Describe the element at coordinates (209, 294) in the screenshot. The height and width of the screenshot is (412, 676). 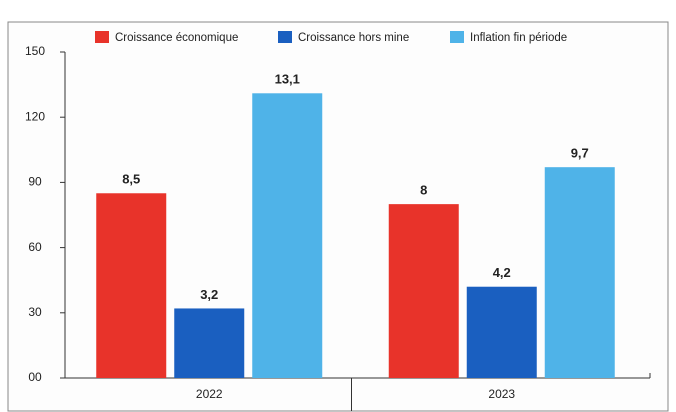
I see `value-label: 3,2` at that location.